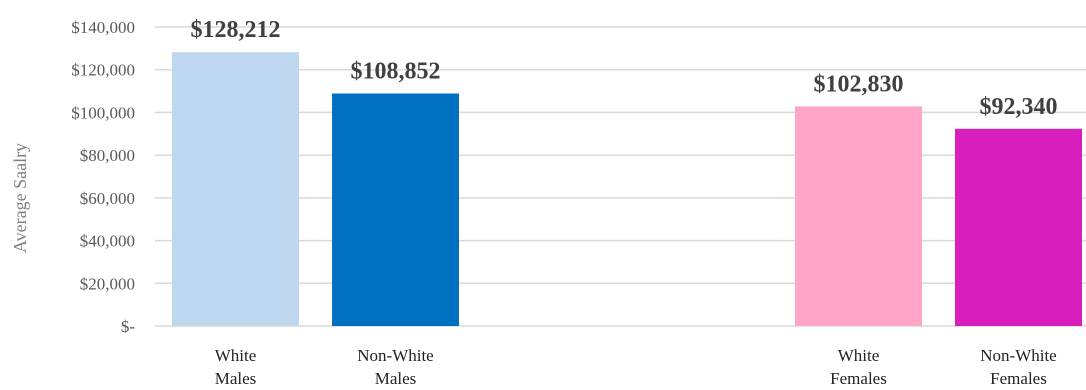 The height and width of the screenshot is (390, 1086). What do you see at coordinates (107, 283) in the screenshot?
I see `y-tick-label: $20,000` at bounding box center [107, 283].